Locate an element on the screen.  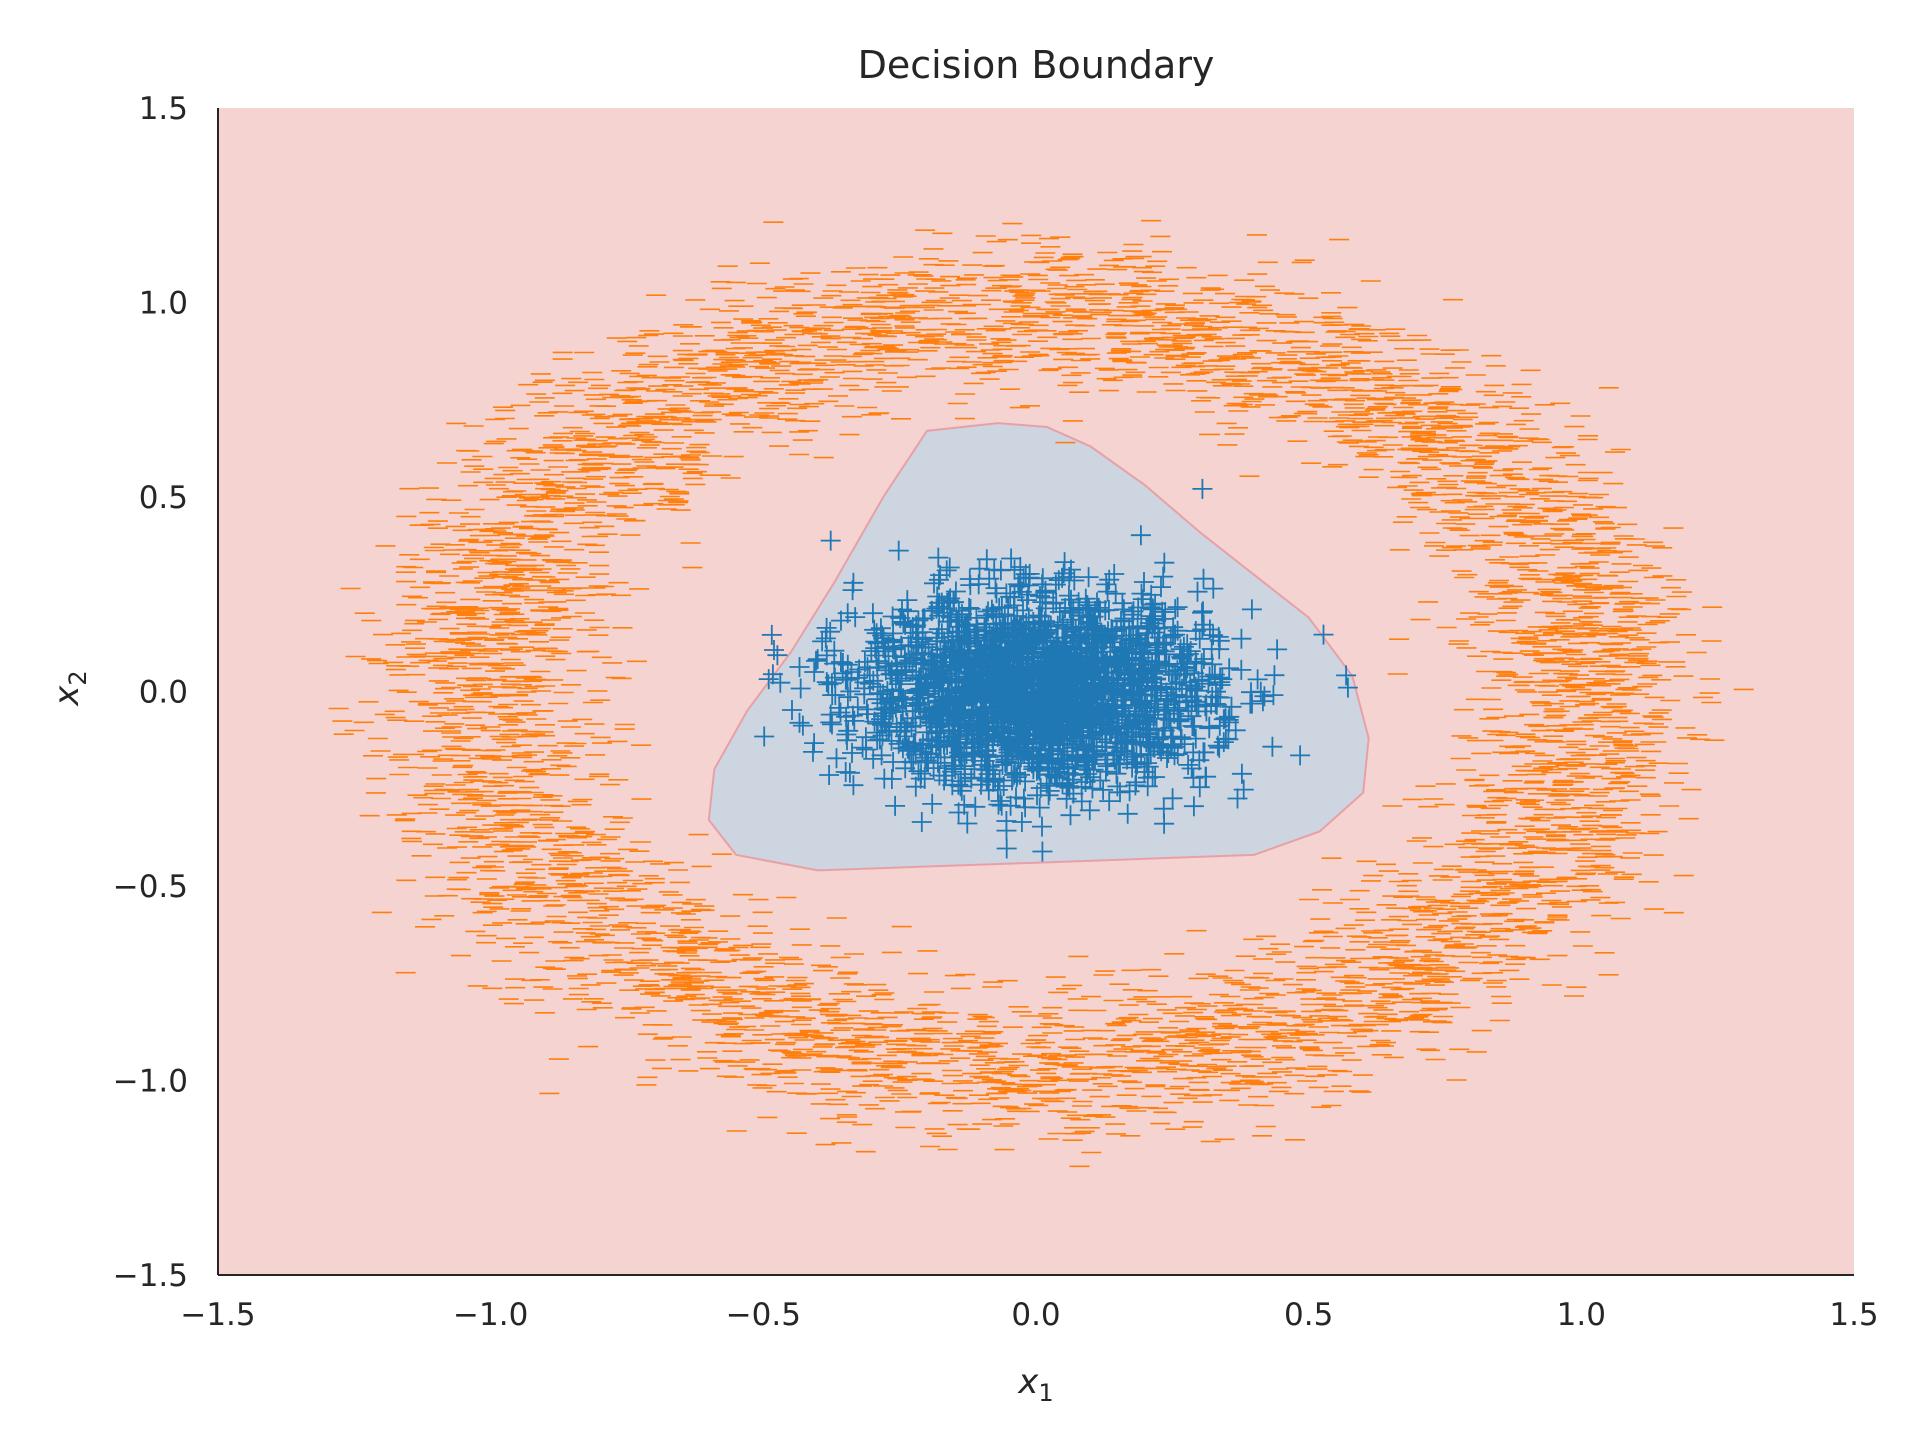
inner-class-points is located at coordinates (1056, 670).